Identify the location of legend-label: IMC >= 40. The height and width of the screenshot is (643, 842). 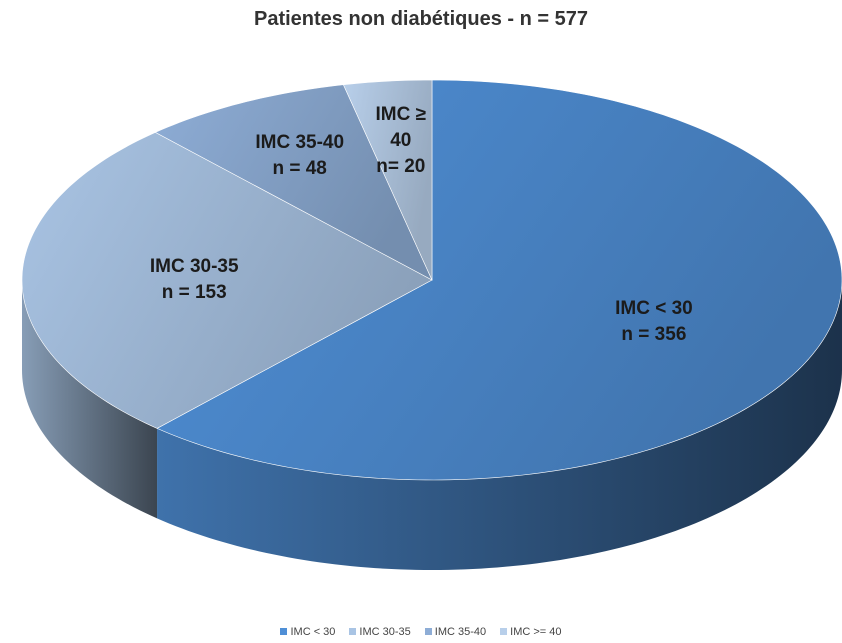
(536, 632).